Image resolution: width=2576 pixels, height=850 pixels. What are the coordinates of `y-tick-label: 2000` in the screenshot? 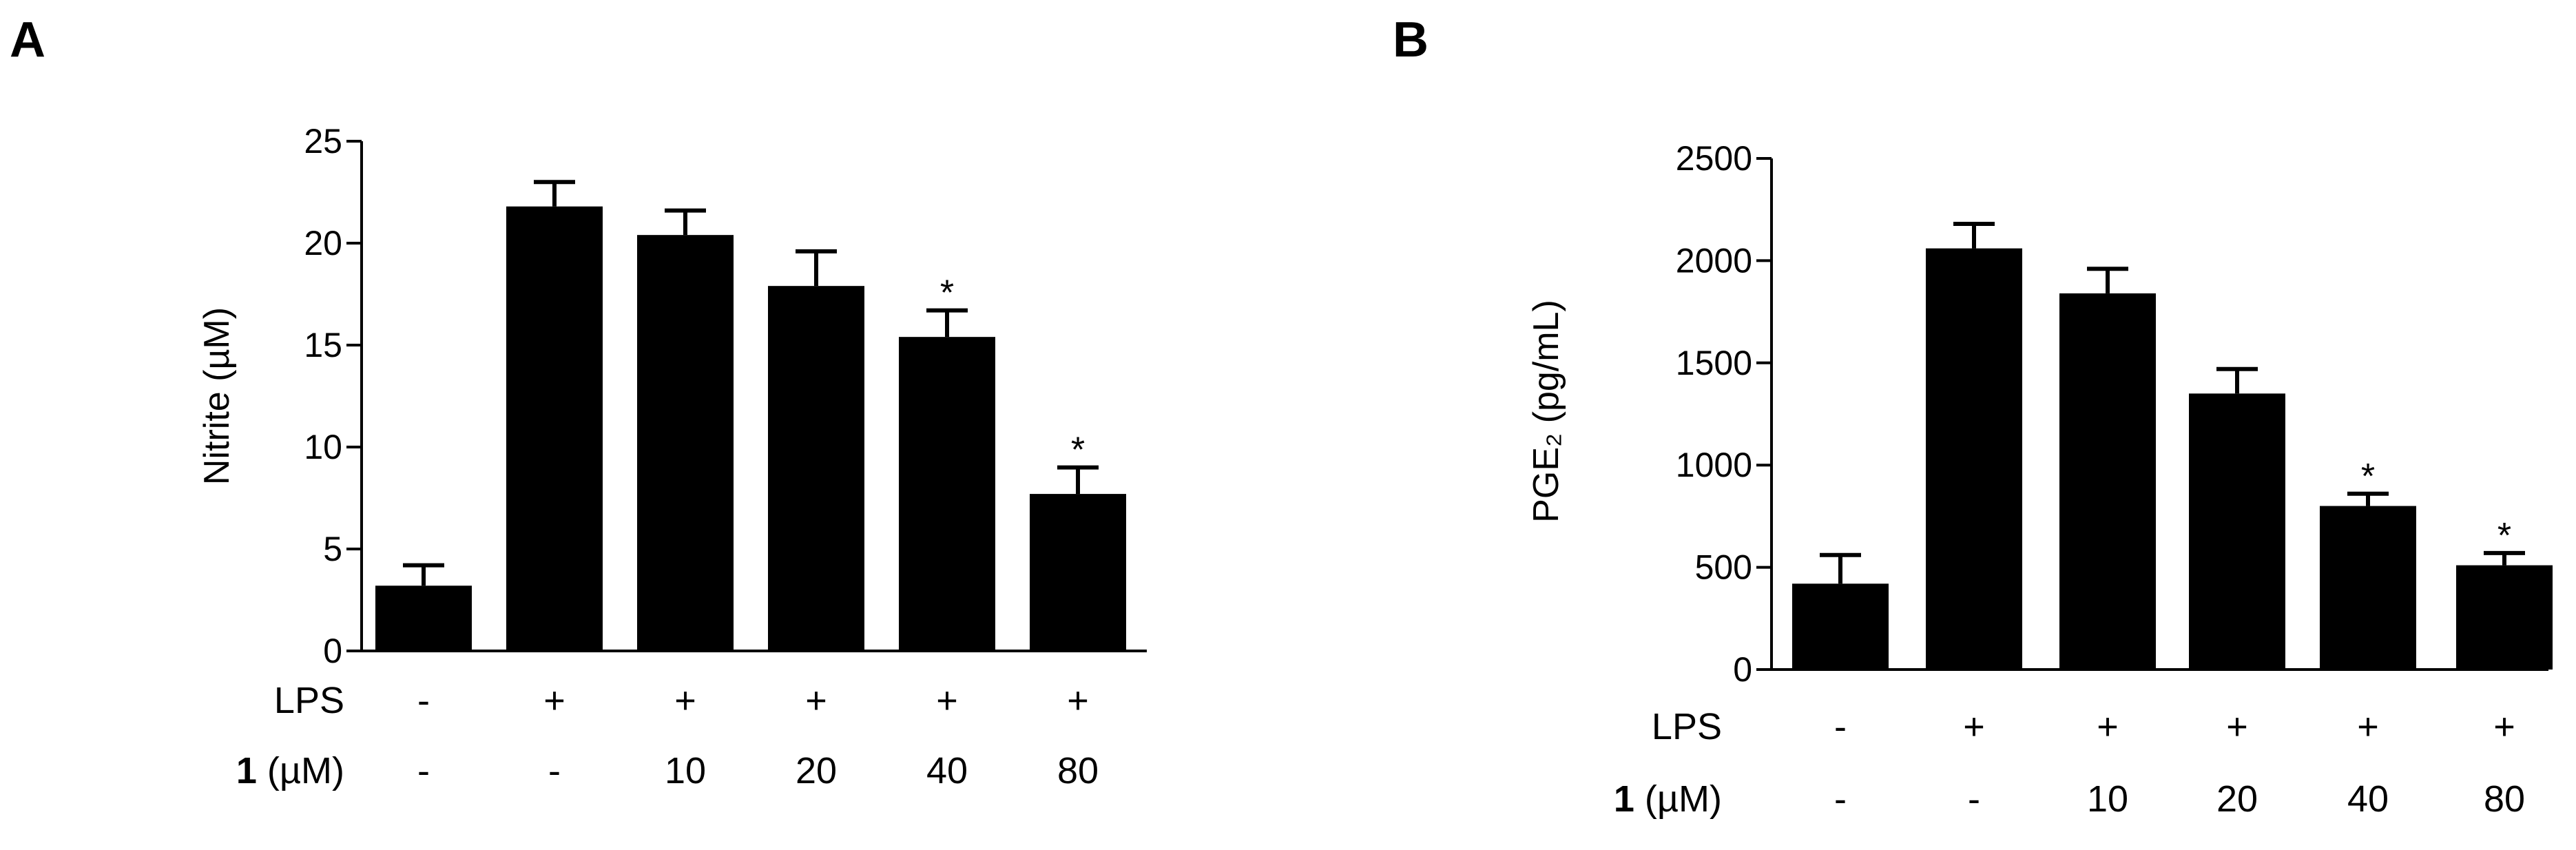 It's located at (1714, 260).